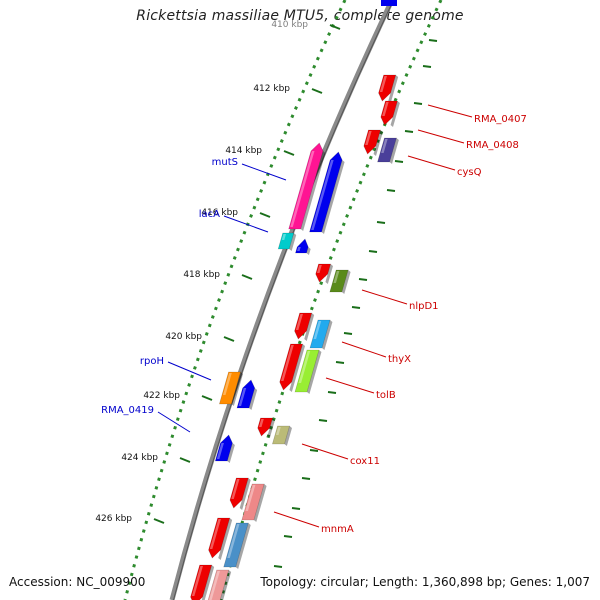  What do you see at coordinates (139, 458) in the screenshot?
I see `scale-tick-label: 424 kbp` at bounding box center [139, 458].